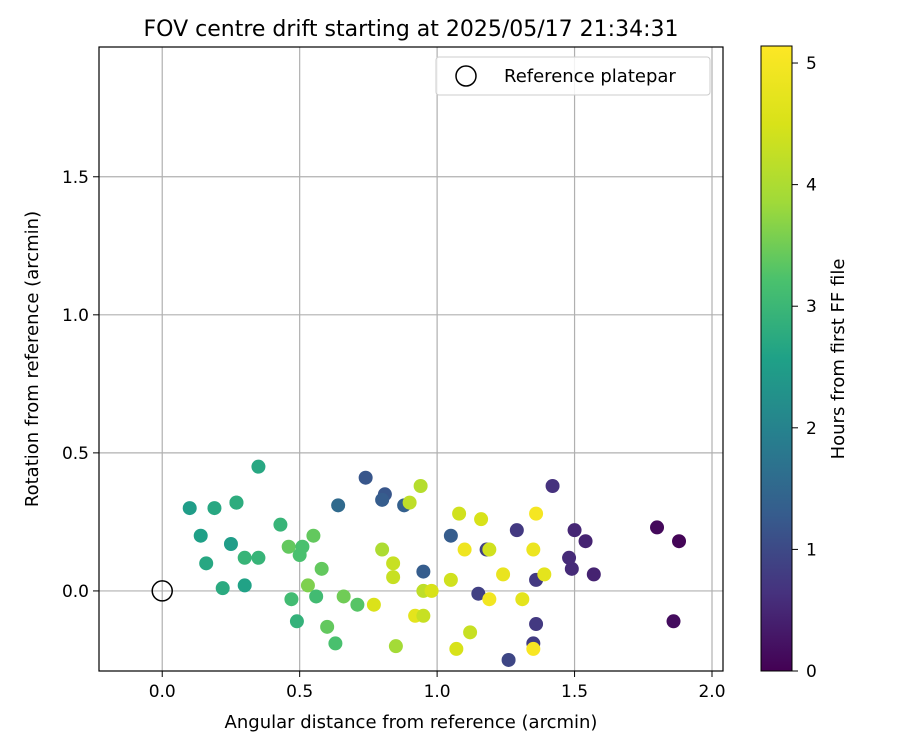 Image resolution: width=900 pixels, height=750 pixels. I want to click on y-tick-label: 1.5, so click(75, 178).